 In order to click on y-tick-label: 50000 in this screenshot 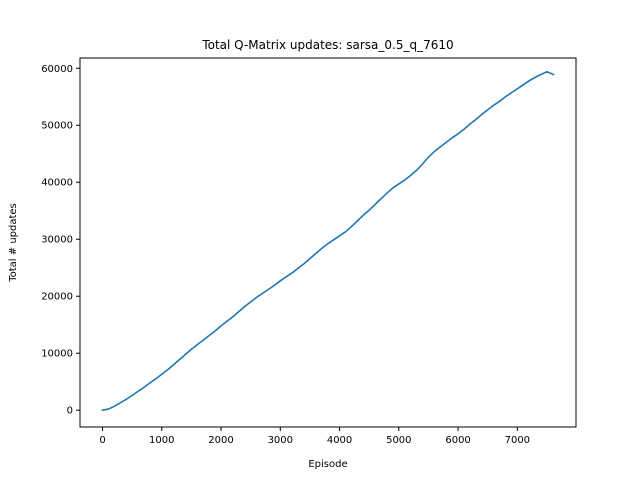, I will do `click(57, 126)`.